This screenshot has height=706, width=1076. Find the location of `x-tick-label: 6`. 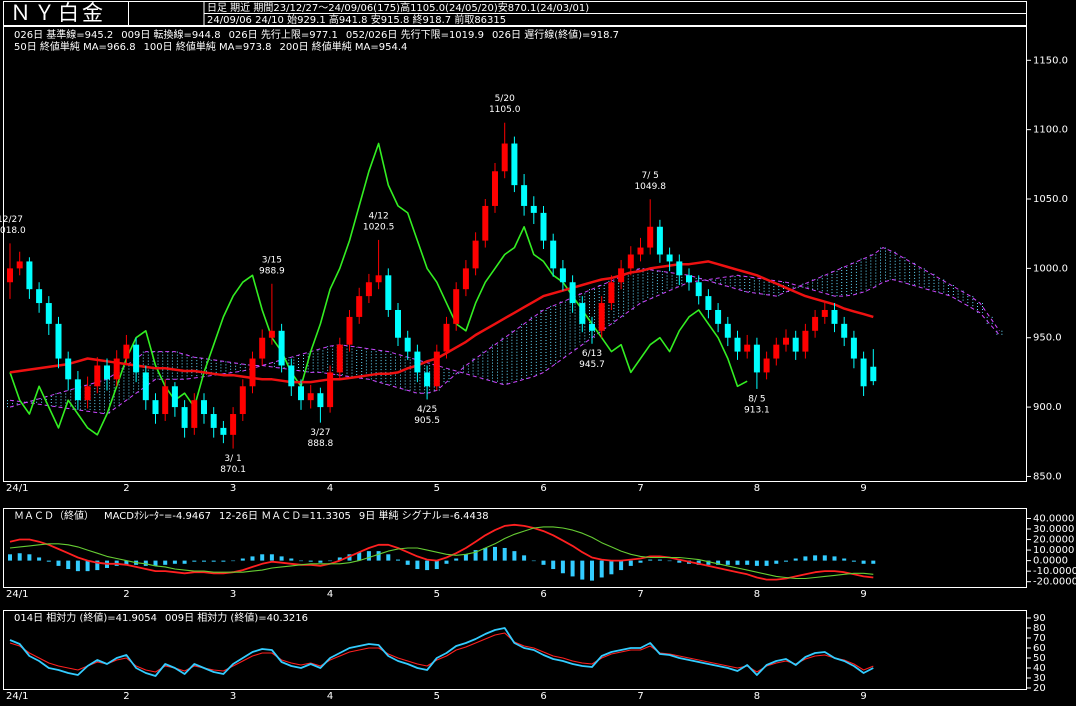

x-tick-label: 6 is located at coordinates (543, 488).